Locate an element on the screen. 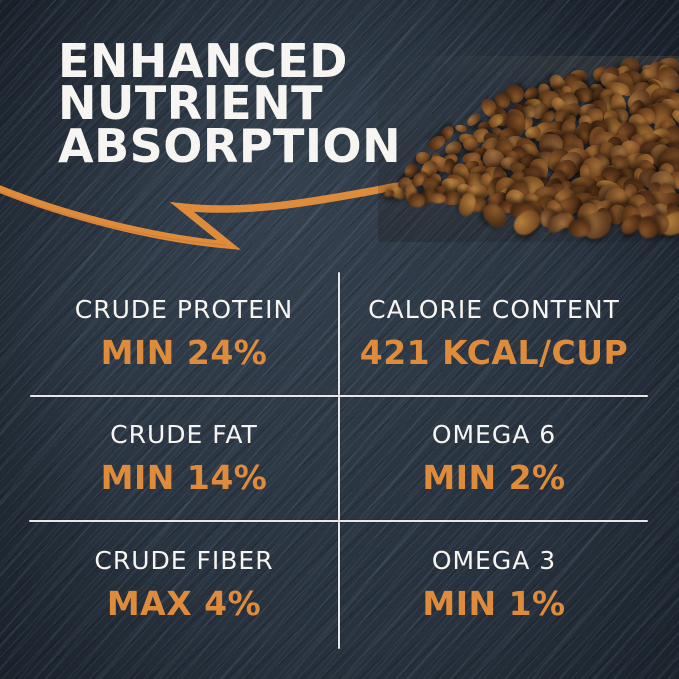 This screenshot has height=679, width=679. stat-omega-6: OMEGA 6 MIN 2% is located at coordinates (494, 458).